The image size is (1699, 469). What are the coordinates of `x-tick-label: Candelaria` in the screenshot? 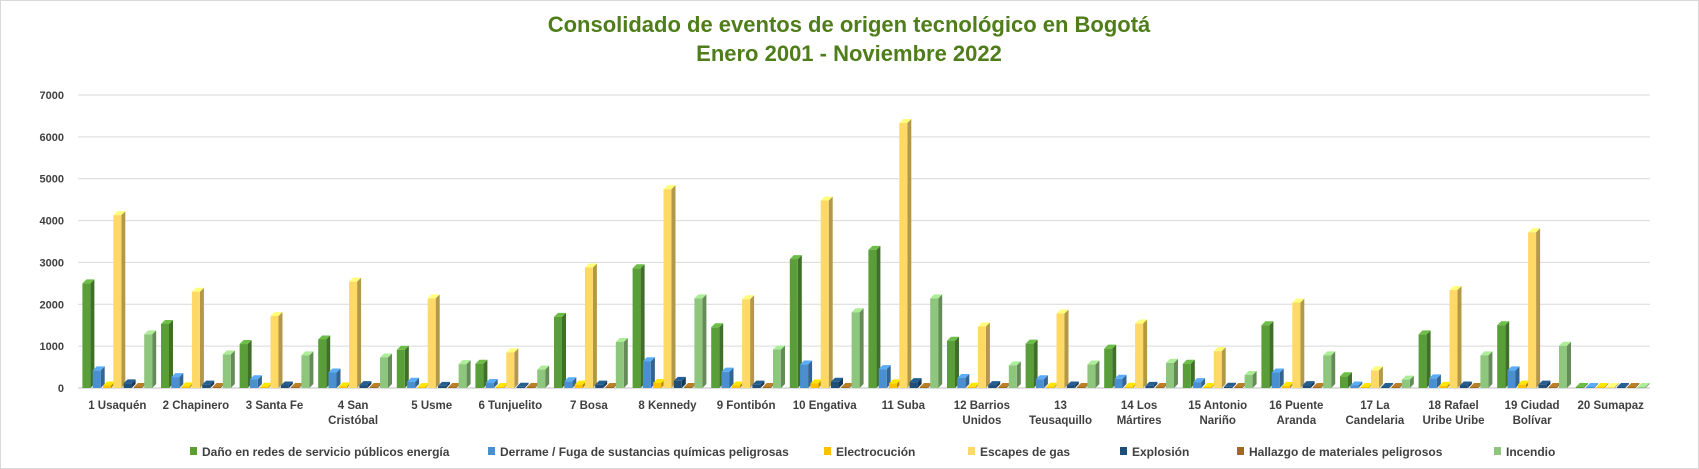 It's located at (1374, 421).